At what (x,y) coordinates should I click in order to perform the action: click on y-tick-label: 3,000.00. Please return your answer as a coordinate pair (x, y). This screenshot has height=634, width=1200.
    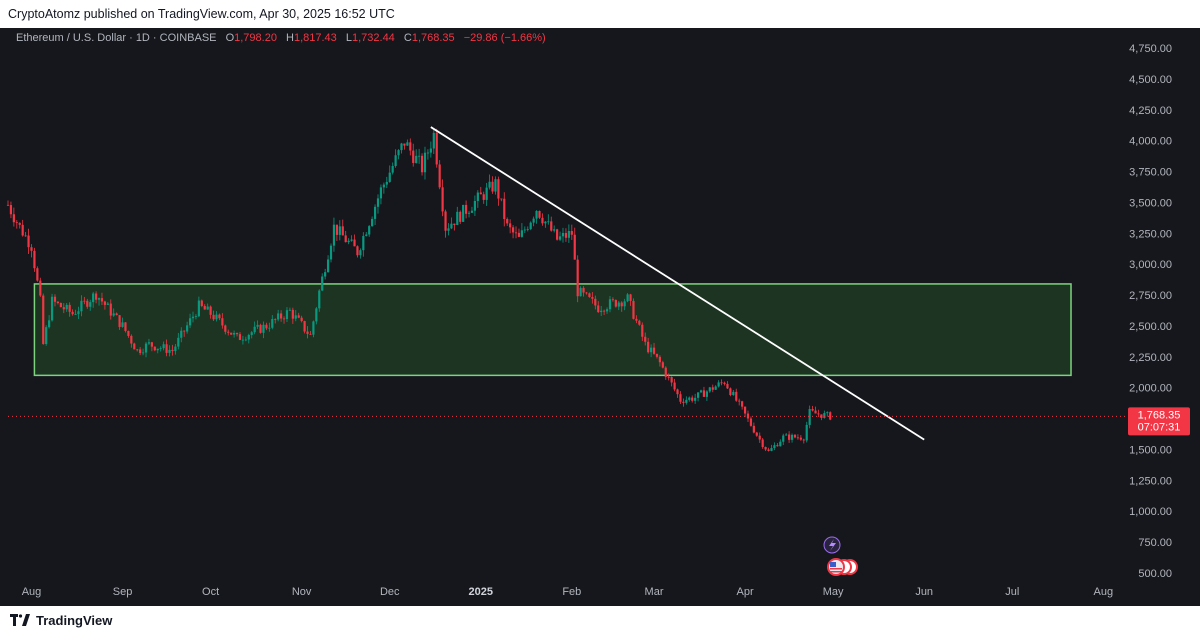
    Looking at the image, I should click on (1150, 265).